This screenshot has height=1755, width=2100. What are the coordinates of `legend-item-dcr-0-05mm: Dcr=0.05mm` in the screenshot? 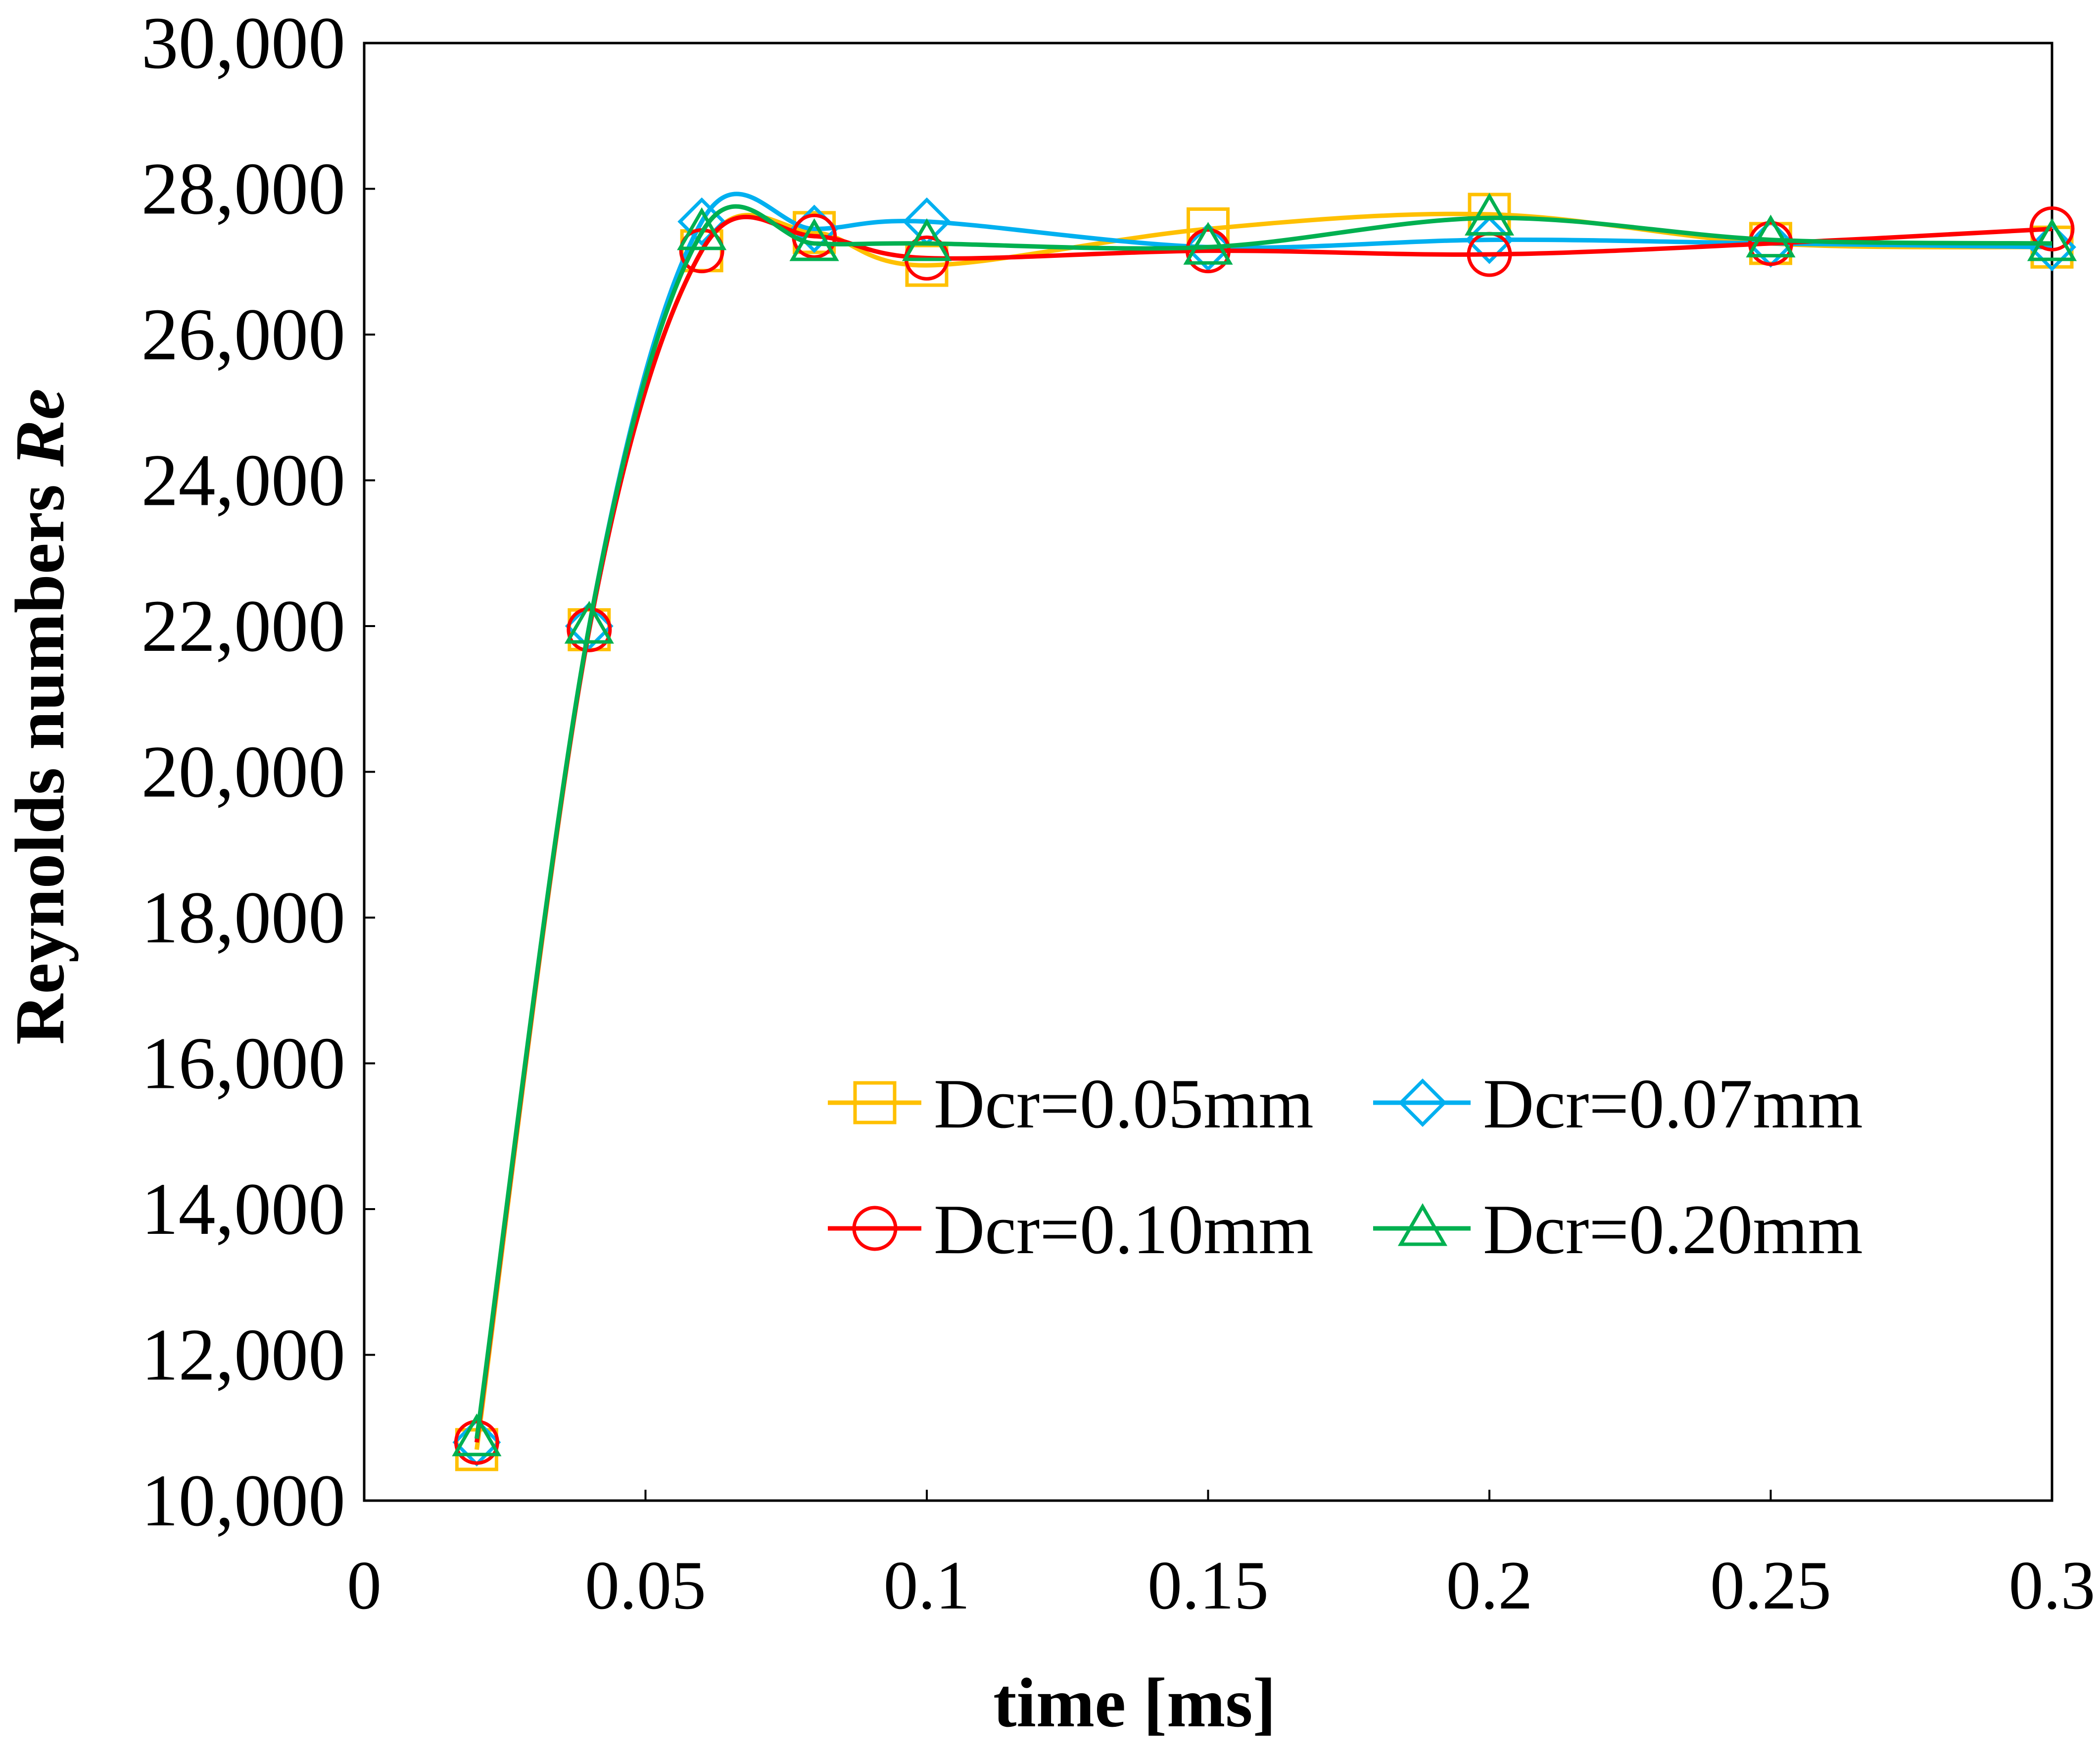 It's located at (1071, 1104).